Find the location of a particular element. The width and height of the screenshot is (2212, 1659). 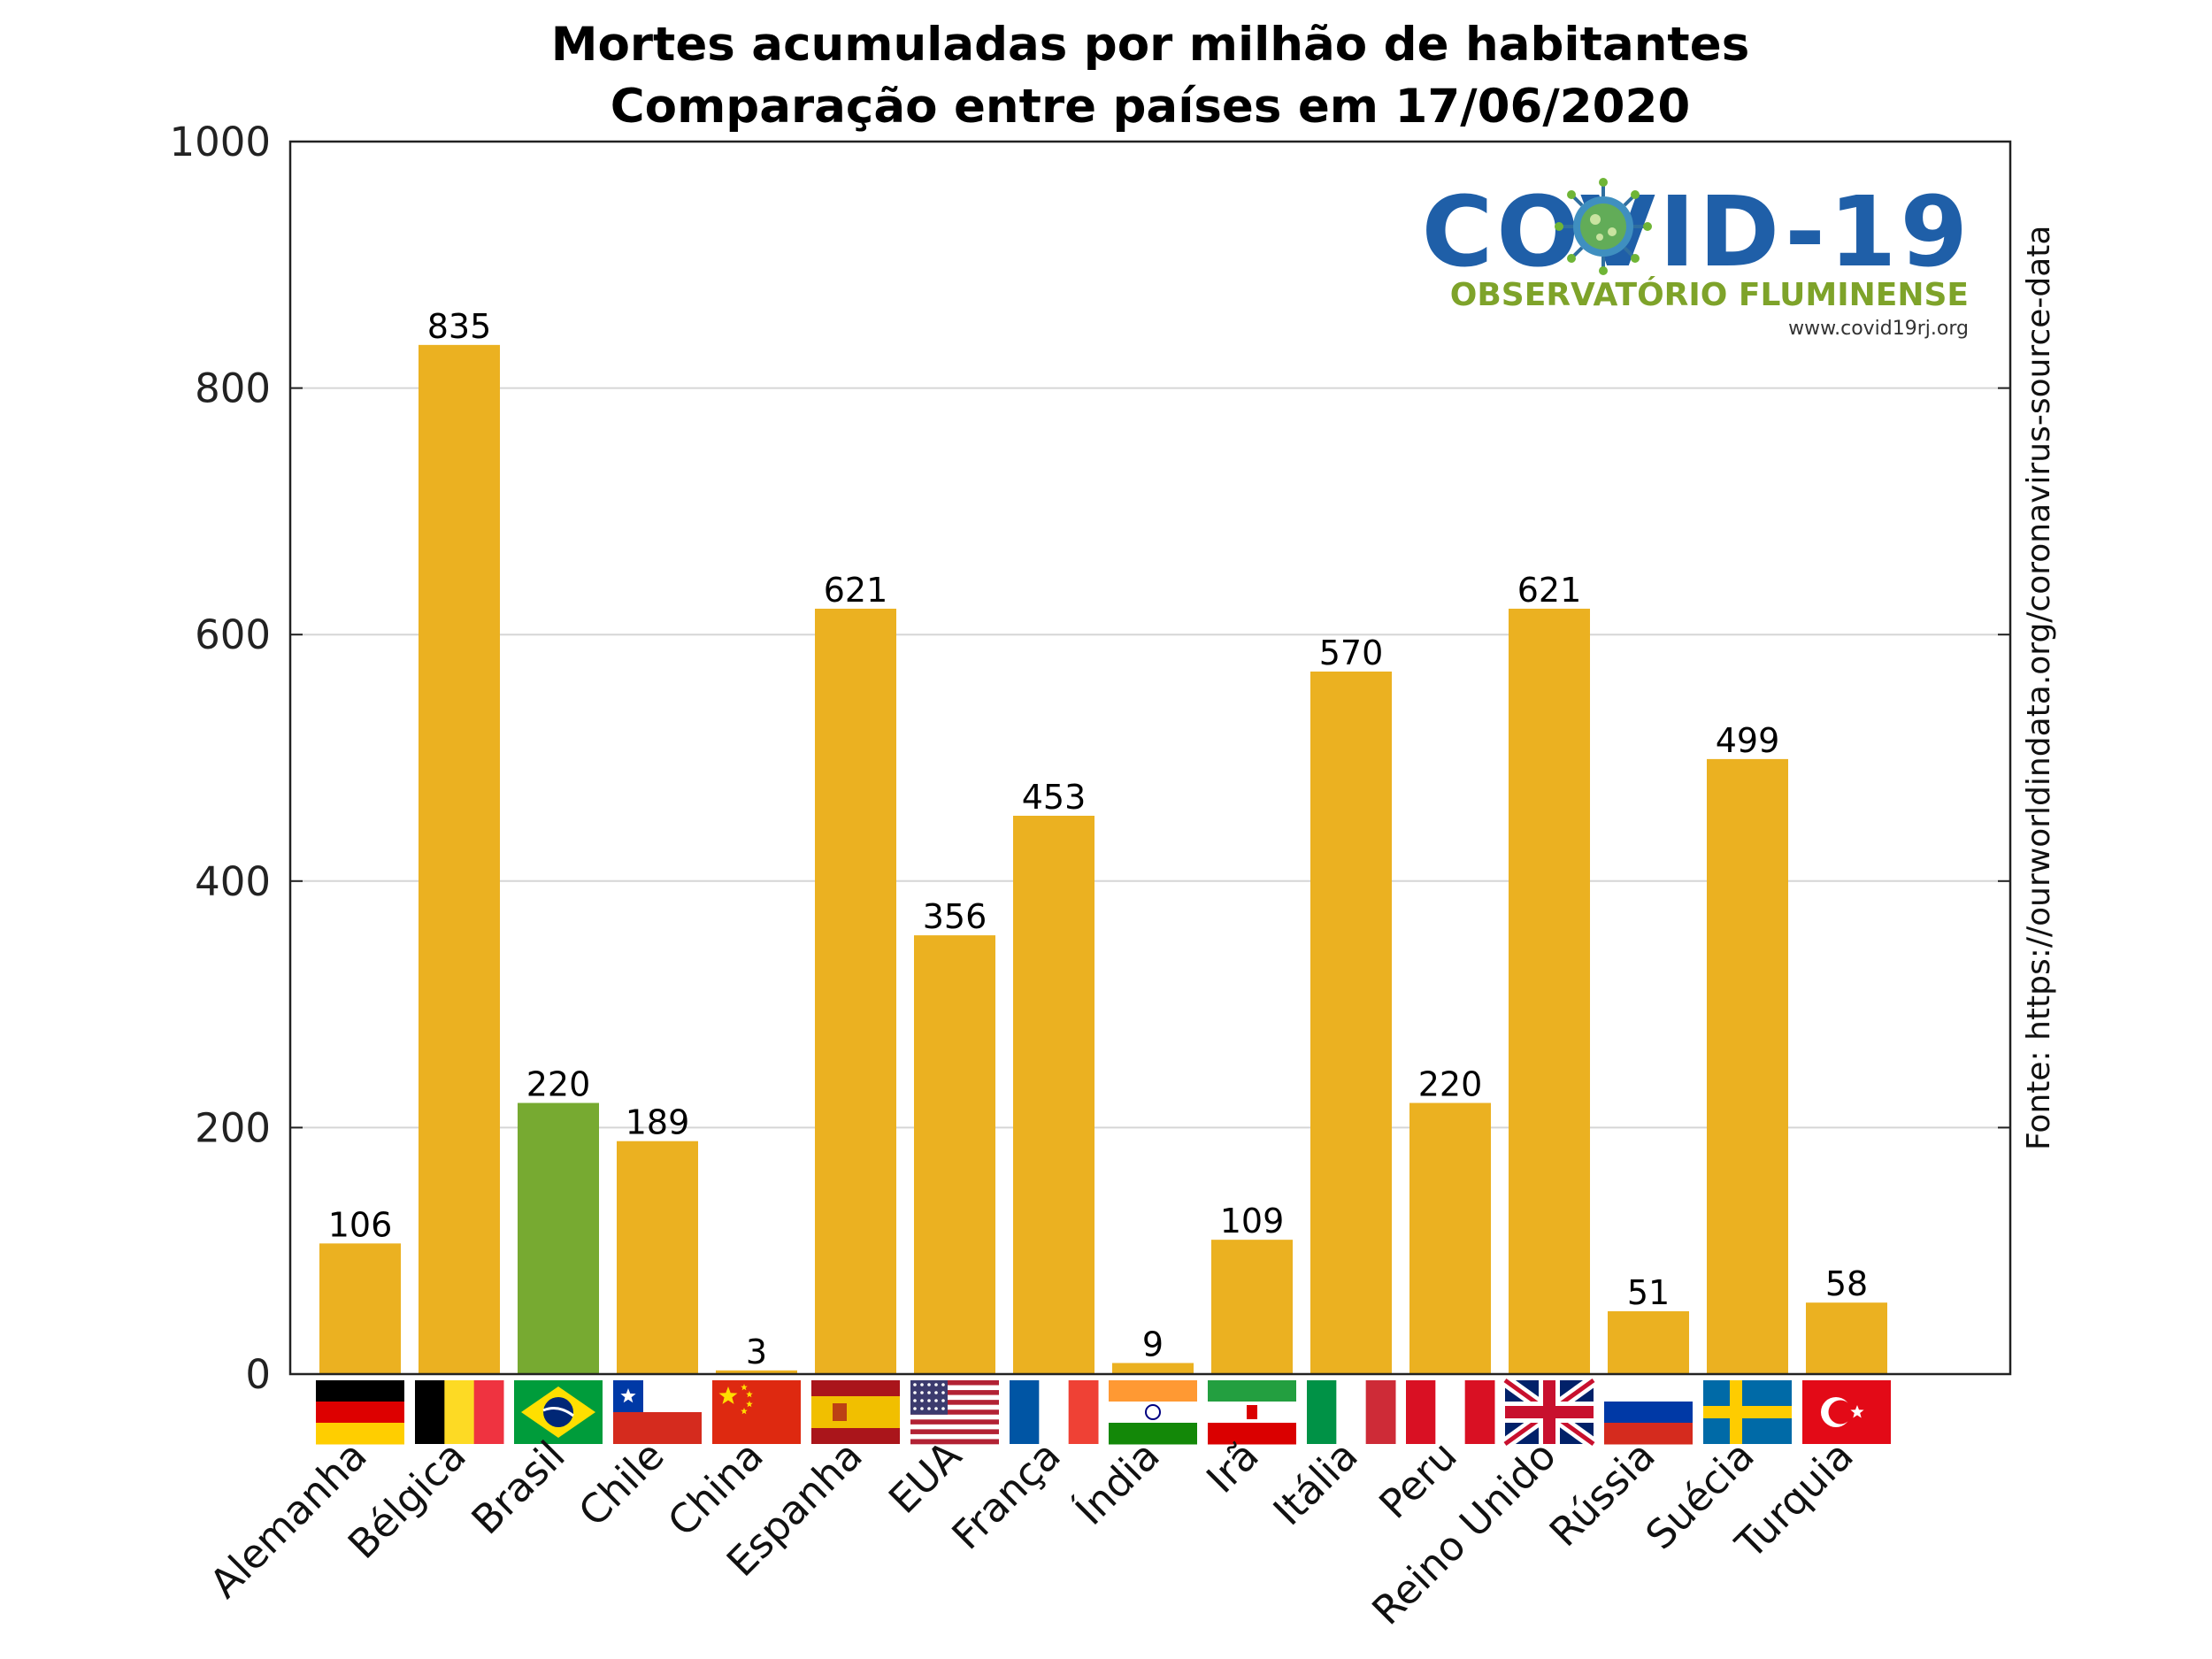

sweden-flag-icon is located at coordinates (1748, 1412).